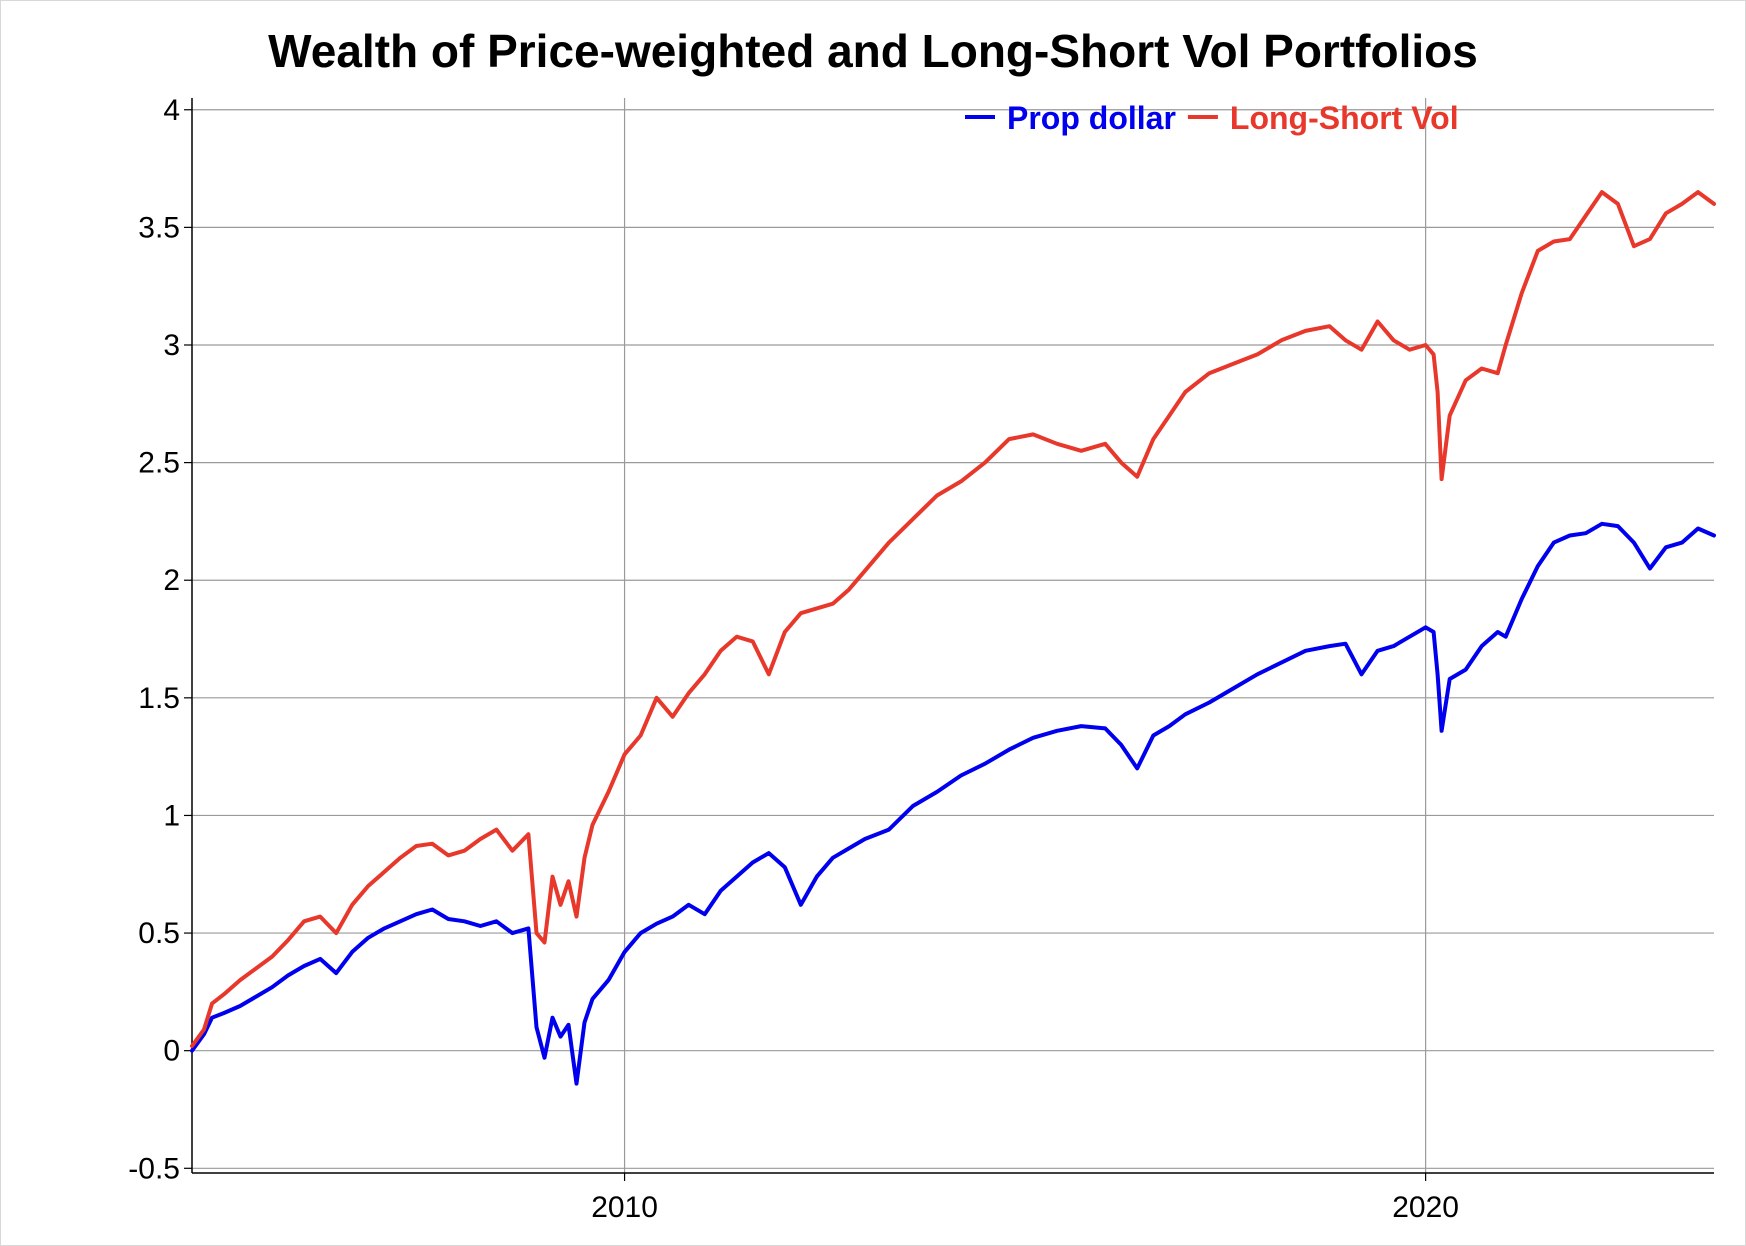  What do you see at coordinates (171, 345) in the screenshot?
I see `y-tick-label: 3` at bounding box center [171, 345].